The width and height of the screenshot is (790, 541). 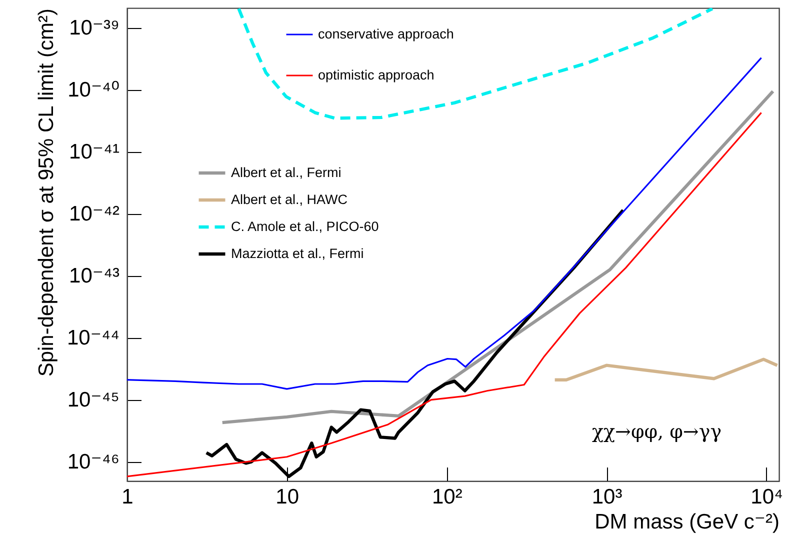 What do you see at coordinates (93, 400) in the screenshot?
I see `y-tick-label: 10⁻⁴⁵` at bounding box center [93, 400].